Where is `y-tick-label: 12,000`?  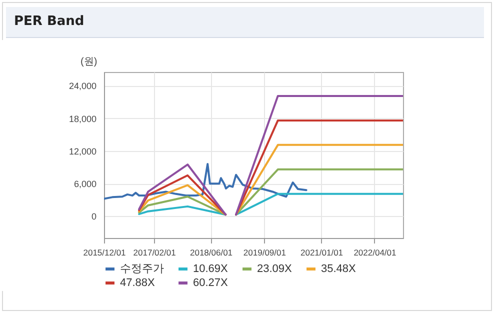
y-tick-label: 12,000 is located at coordinates (82, 151).